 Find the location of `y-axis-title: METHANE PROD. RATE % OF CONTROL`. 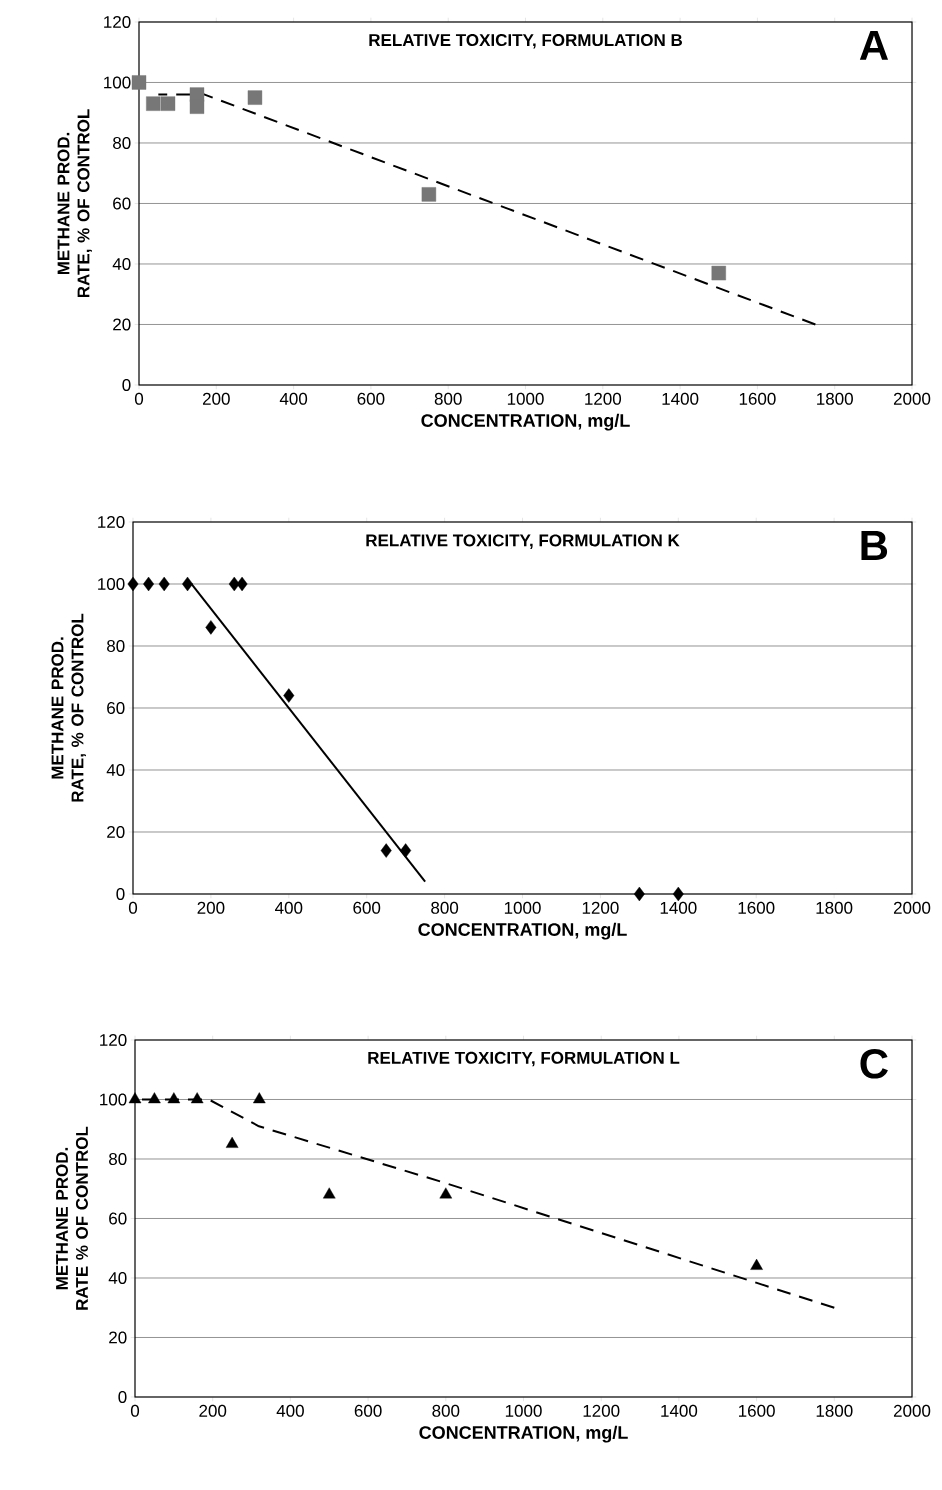

y-axis-title: METHANE PROD. RATE % OF CONTROL is located at coordinates (71, 1218).